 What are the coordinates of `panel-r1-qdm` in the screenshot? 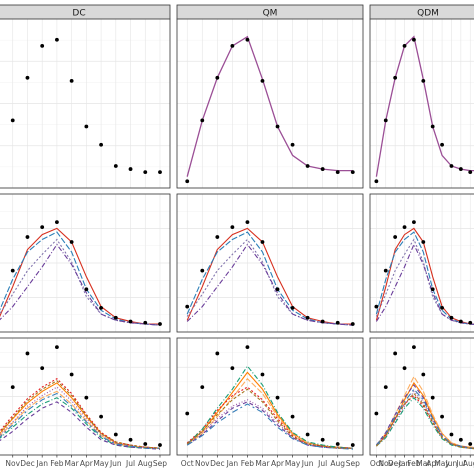 It's located at (421, 103).